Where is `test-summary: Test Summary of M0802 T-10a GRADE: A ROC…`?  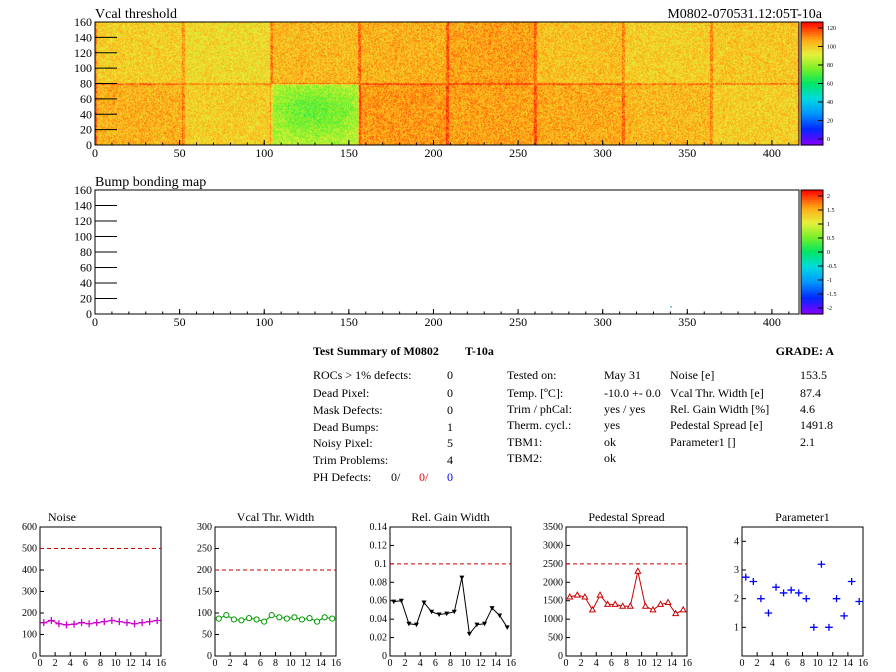 test-summary: Test Summary of M0802 T-10a GRADE: A ROC… is located at coordinates (573, 414).